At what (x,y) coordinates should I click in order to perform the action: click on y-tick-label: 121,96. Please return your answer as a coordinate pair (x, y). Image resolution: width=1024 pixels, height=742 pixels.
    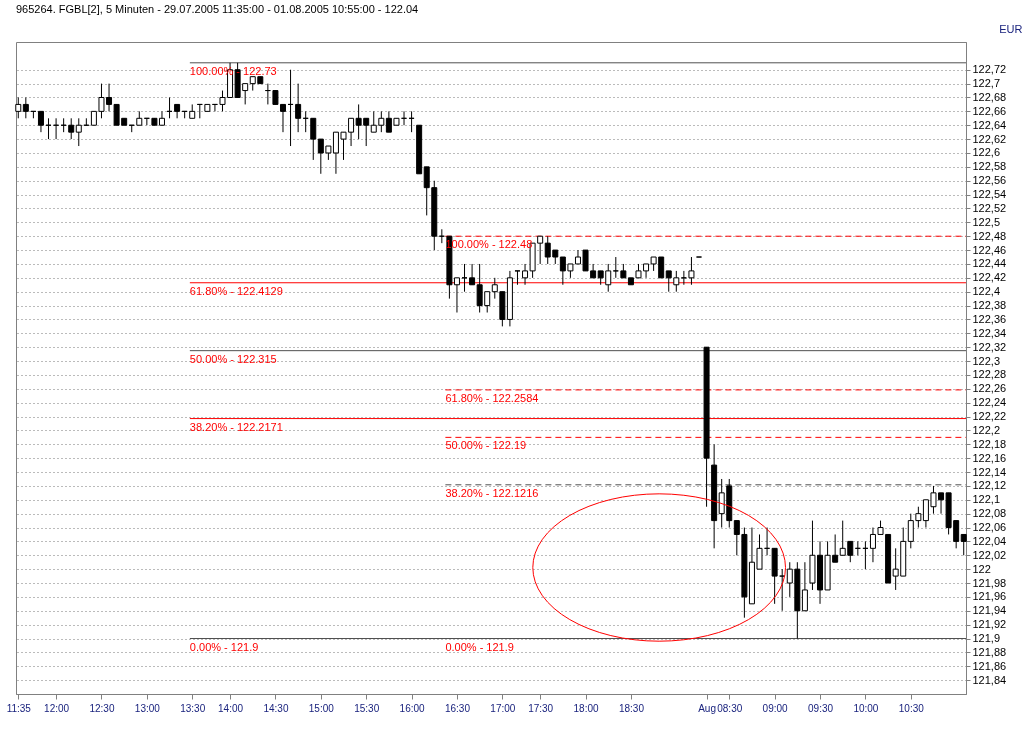
    Looking at the image, I should click on (989, 596).